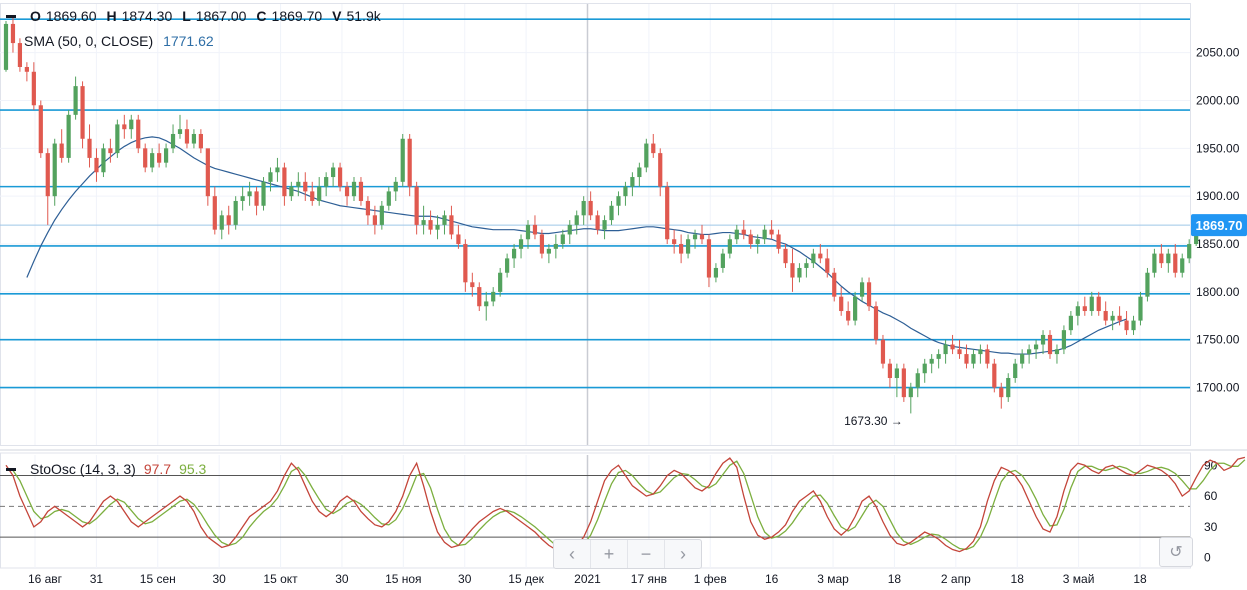  I want to click on time-axis-label: 1 фев, so click(710, 579).